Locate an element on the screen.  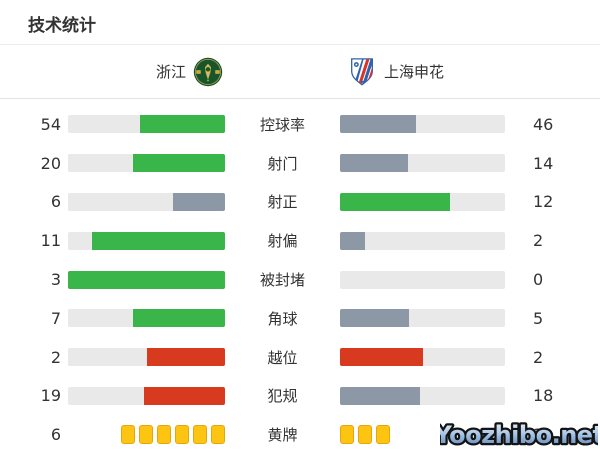
divider-top is located at coordinates (300, 44).